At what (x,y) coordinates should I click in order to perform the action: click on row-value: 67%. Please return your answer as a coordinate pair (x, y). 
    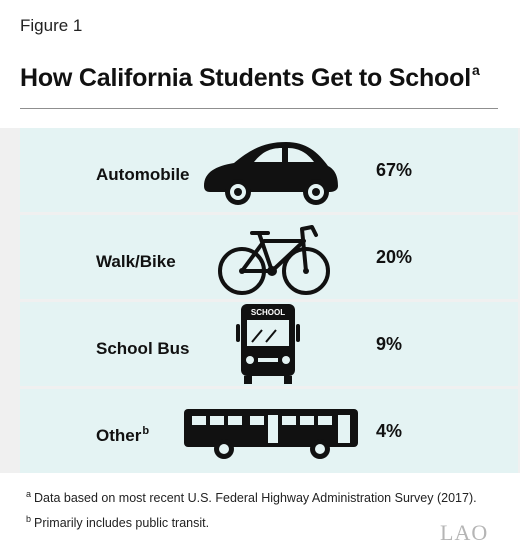
    Looking at the image, I should click on (394, 170).